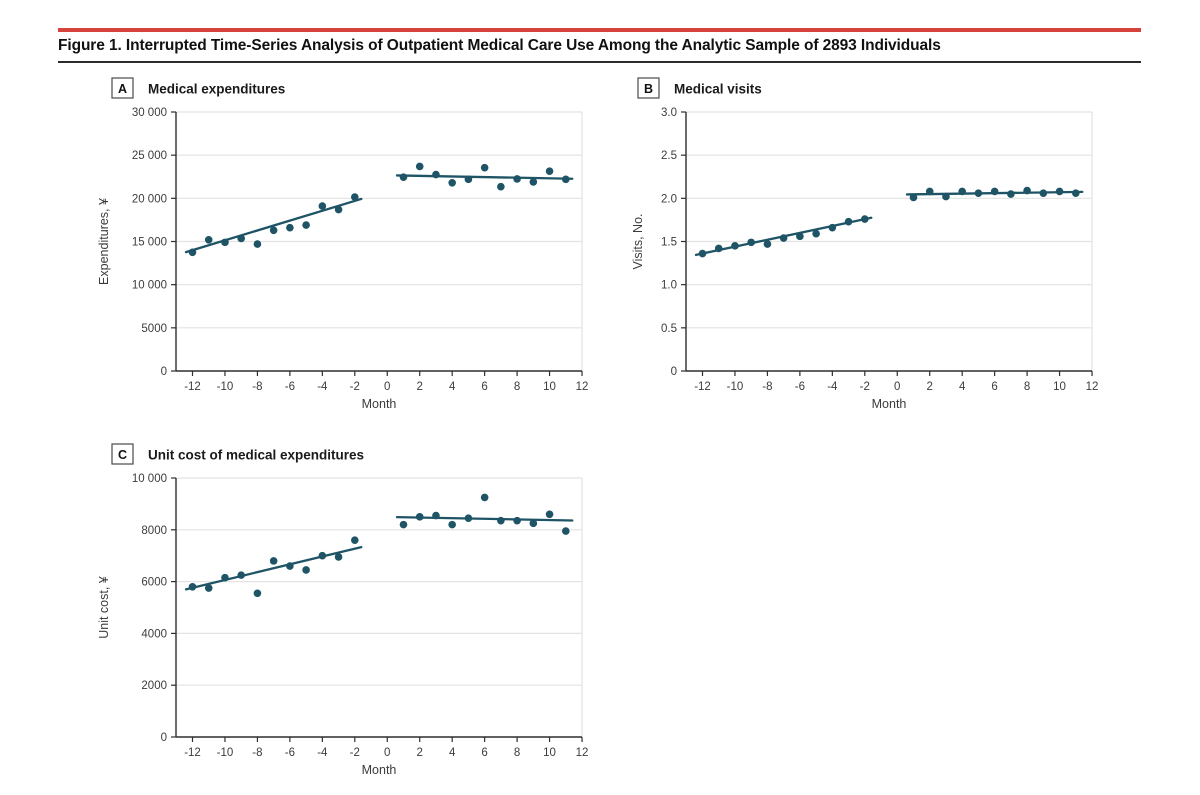 This screenshot has height=795, width=1200. Describe the element at coordinates (648, 89) in the screenshot. I see `panel-label: B` at that location.